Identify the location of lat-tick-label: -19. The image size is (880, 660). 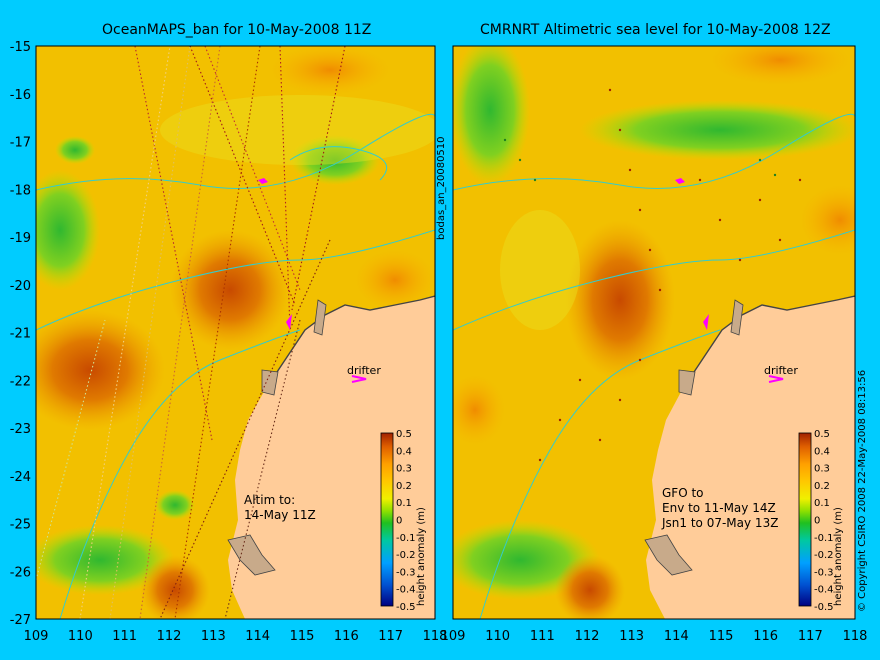
(20, 238).